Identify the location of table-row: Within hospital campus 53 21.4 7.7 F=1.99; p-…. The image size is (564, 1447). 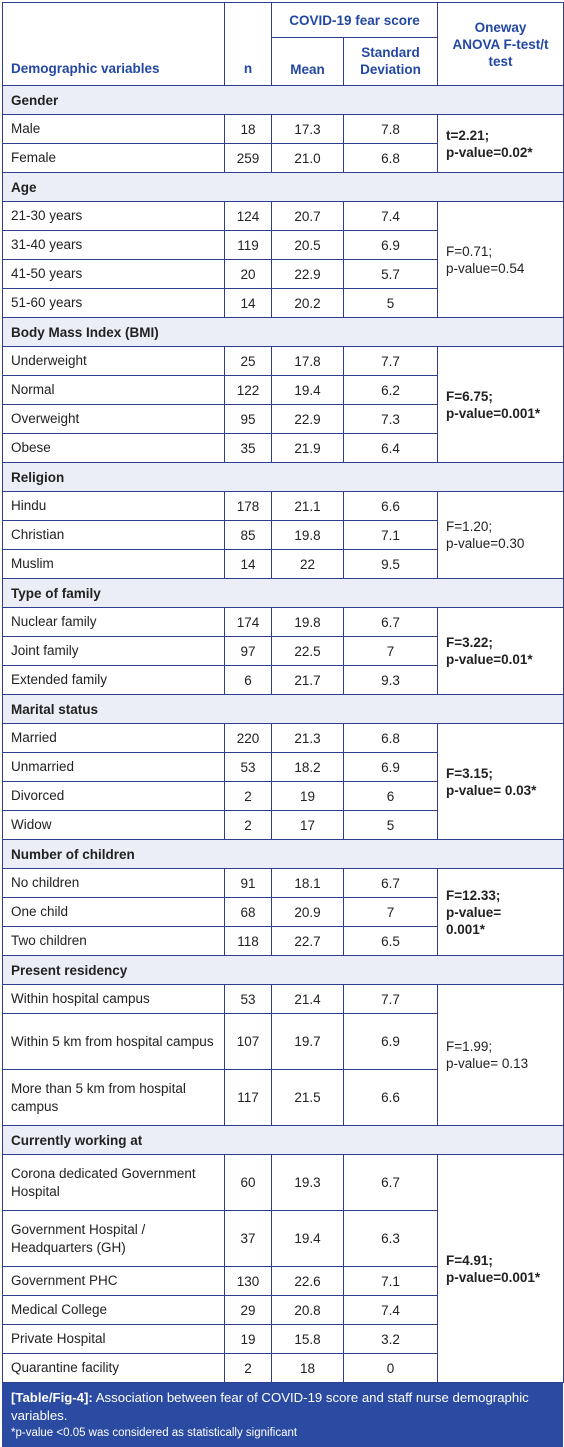
(283, 1055).